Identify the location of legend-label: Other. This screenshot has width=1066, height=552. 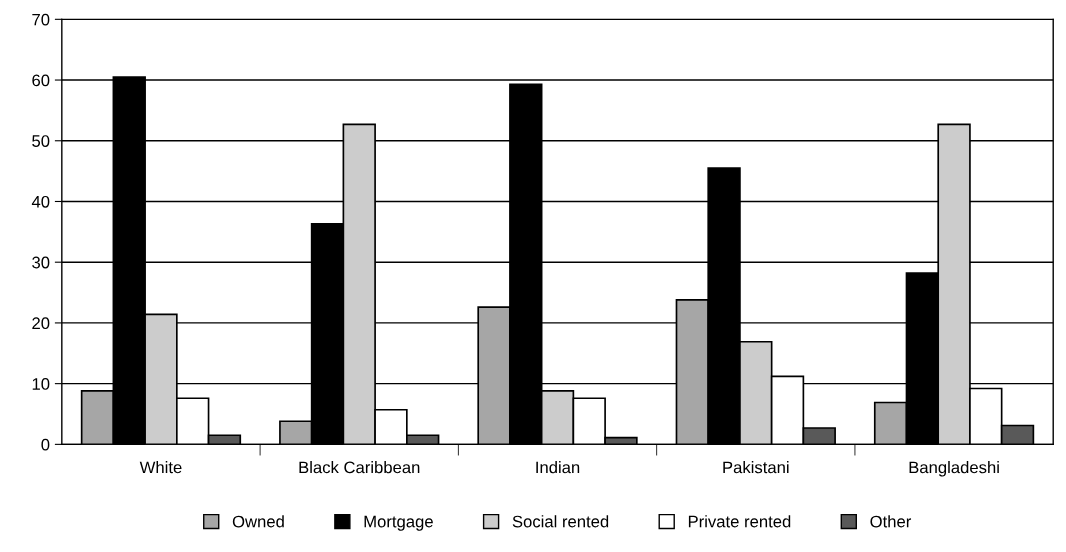
(891, 521).